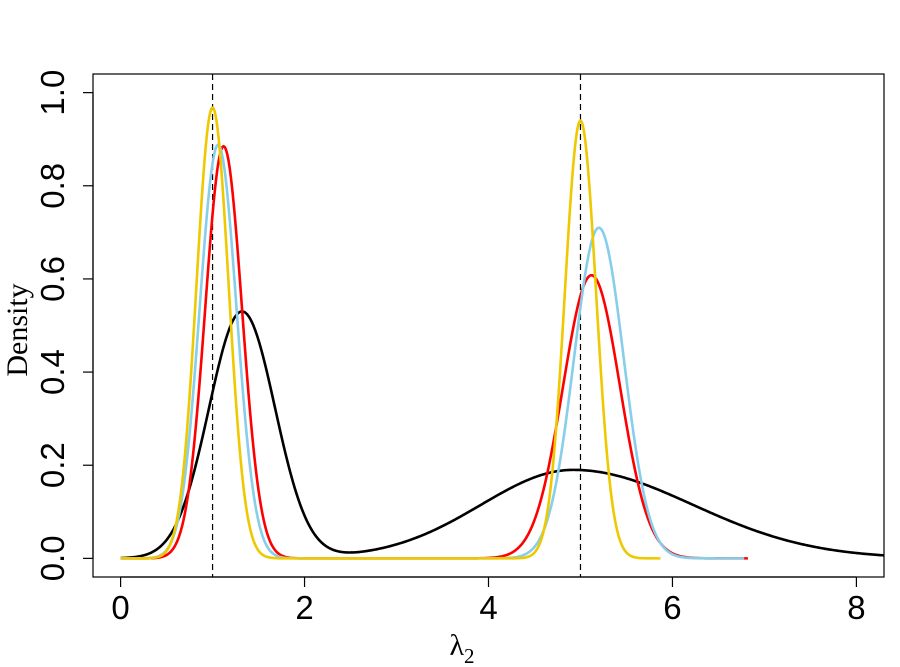 Image resolution: width=900 pixels, height=667 pixels. I want to click on x-axis-title-symbol: λ, so click(456, 645).